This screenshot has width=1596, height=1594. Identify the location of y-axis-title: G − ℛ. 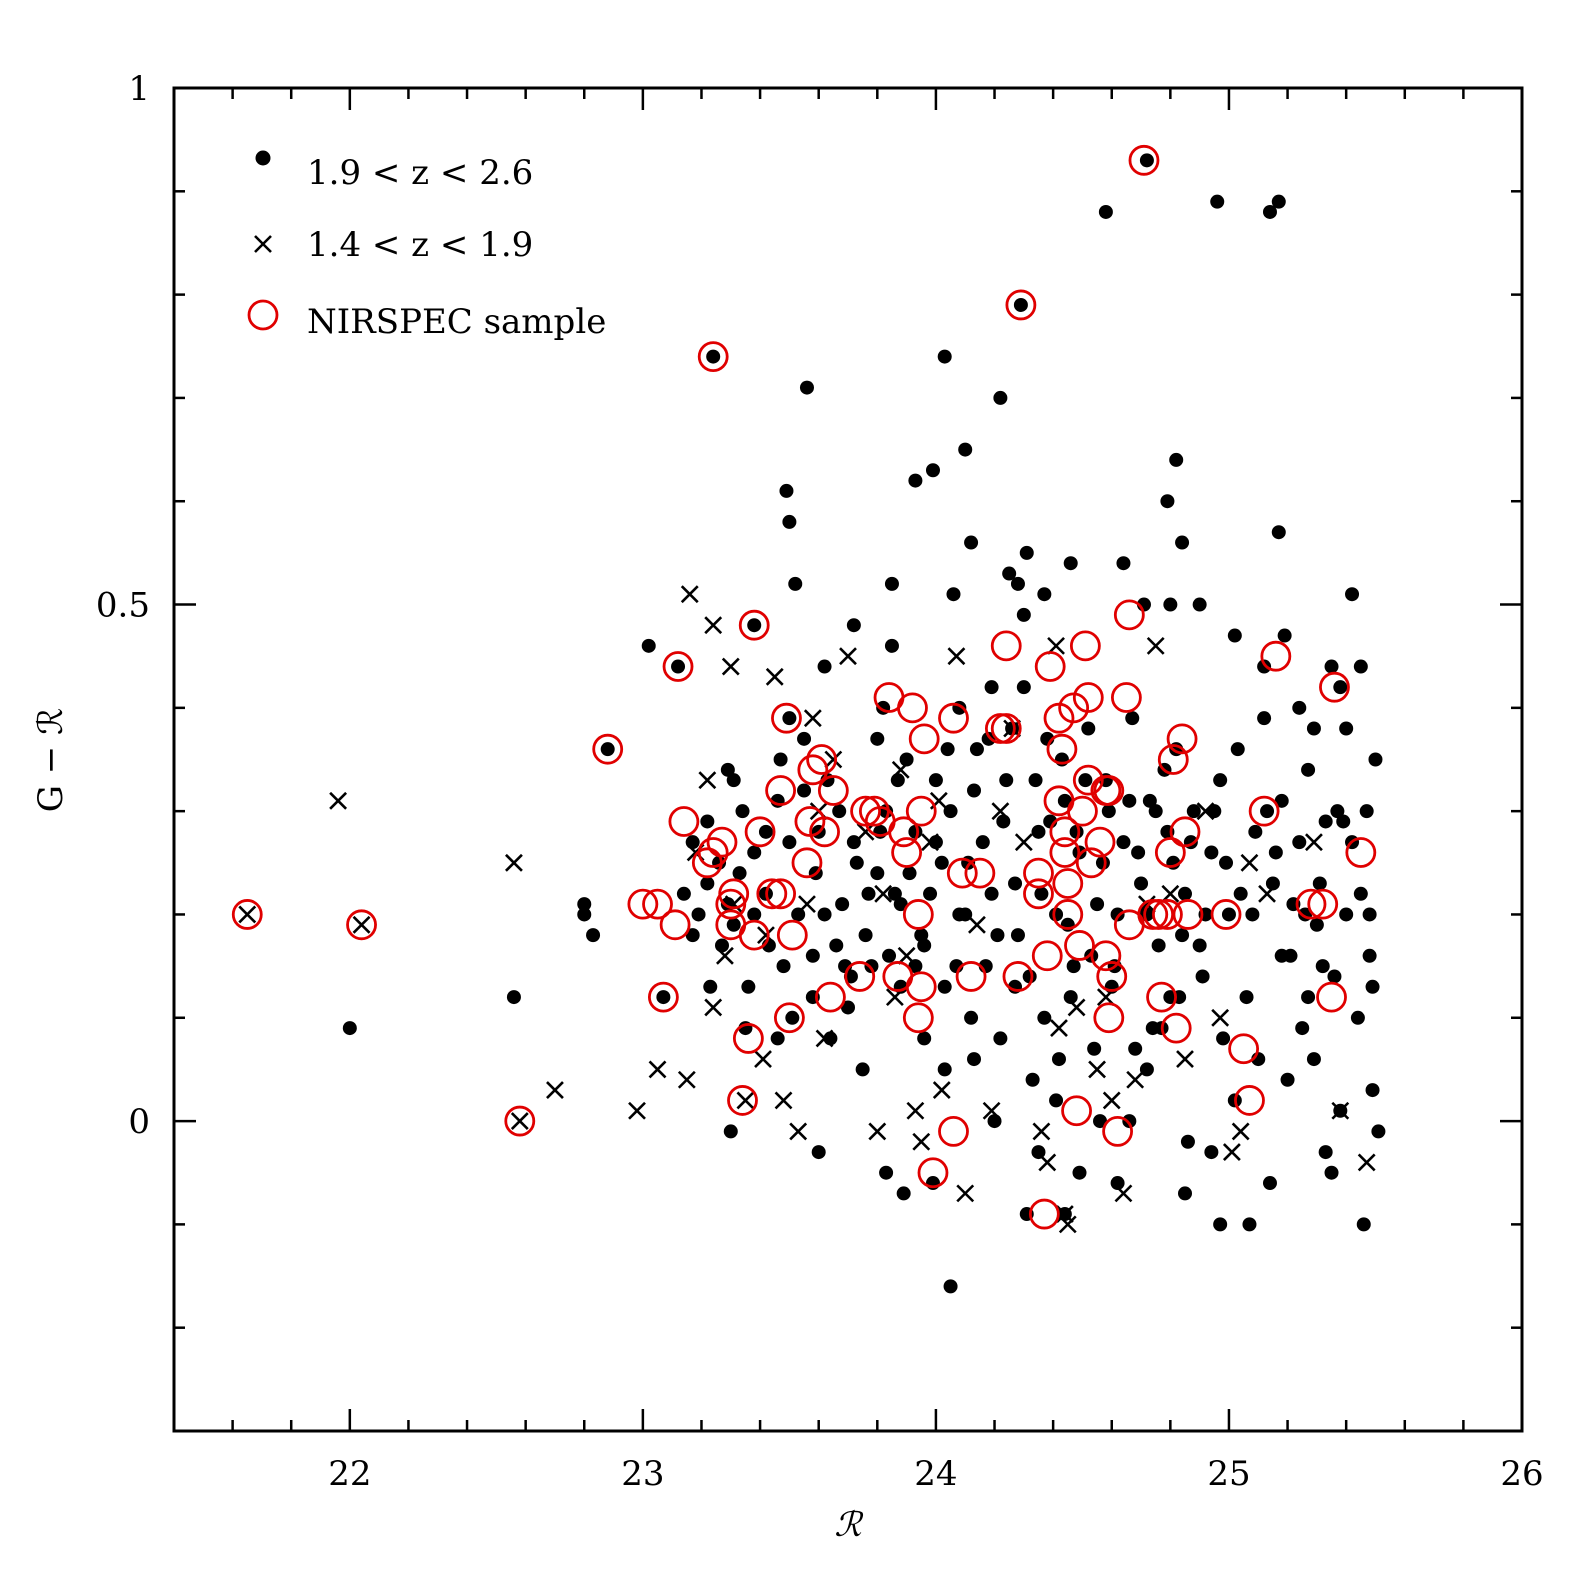
(51, 760).